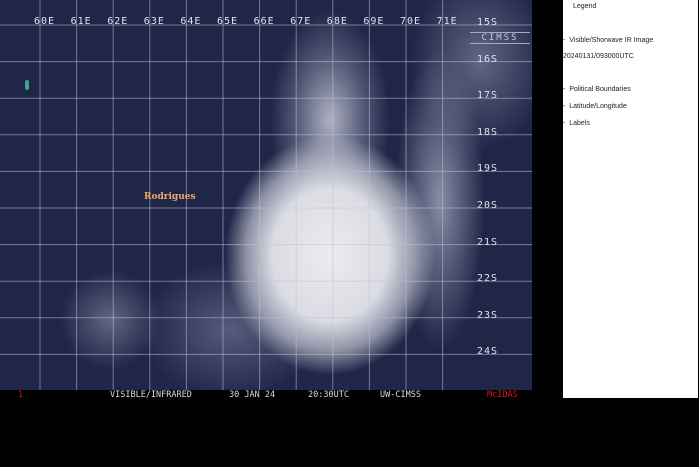 Image resolution: width=699 pixels, height=467 pixels. Describe the element at coordinates (502, 395) in the screenshot. I see `mcidas-label: McIDAS` at that location.